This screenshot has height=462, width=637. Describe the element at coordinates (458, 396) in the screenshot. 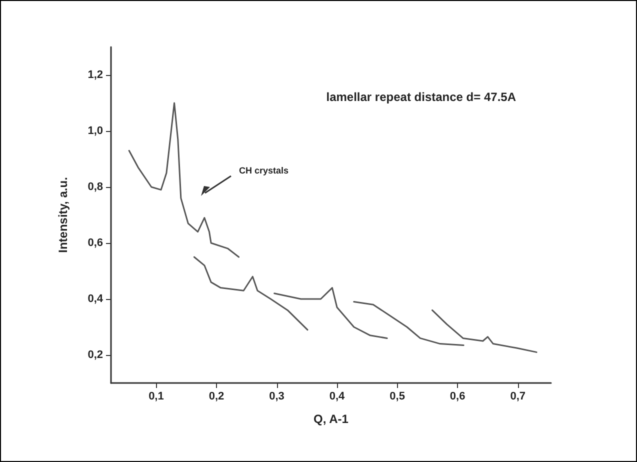

I see `x-tick-label: 0,6` at that location.